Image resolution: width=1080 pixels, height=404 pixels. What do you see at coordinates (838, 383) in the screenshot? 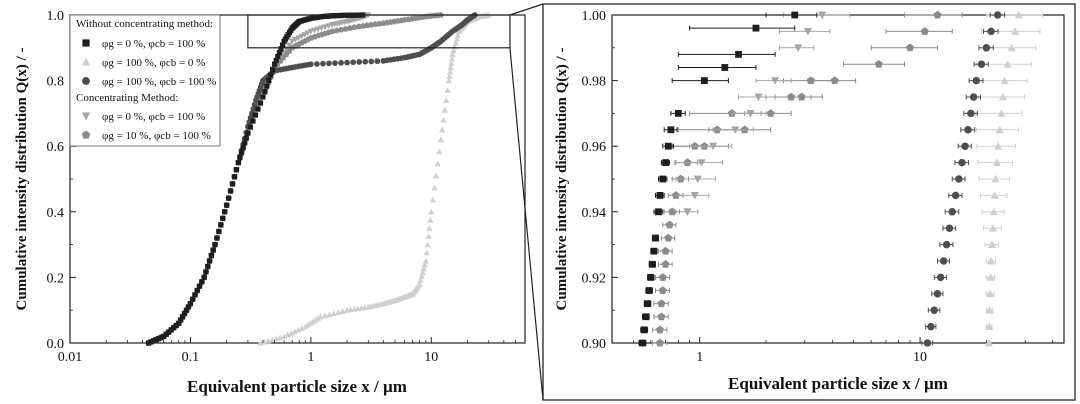
I see `right-x-axis-label: Equivalent particle size x / µm` at bounding box center [838, 383].